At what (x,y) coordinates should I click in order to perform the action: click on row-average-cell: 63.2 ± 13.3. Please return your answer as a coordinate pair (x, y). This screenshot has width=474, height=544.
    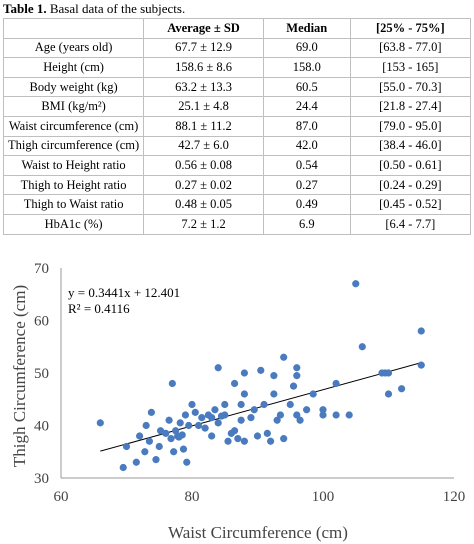
    Looking at the image, I should click on (203, 87).